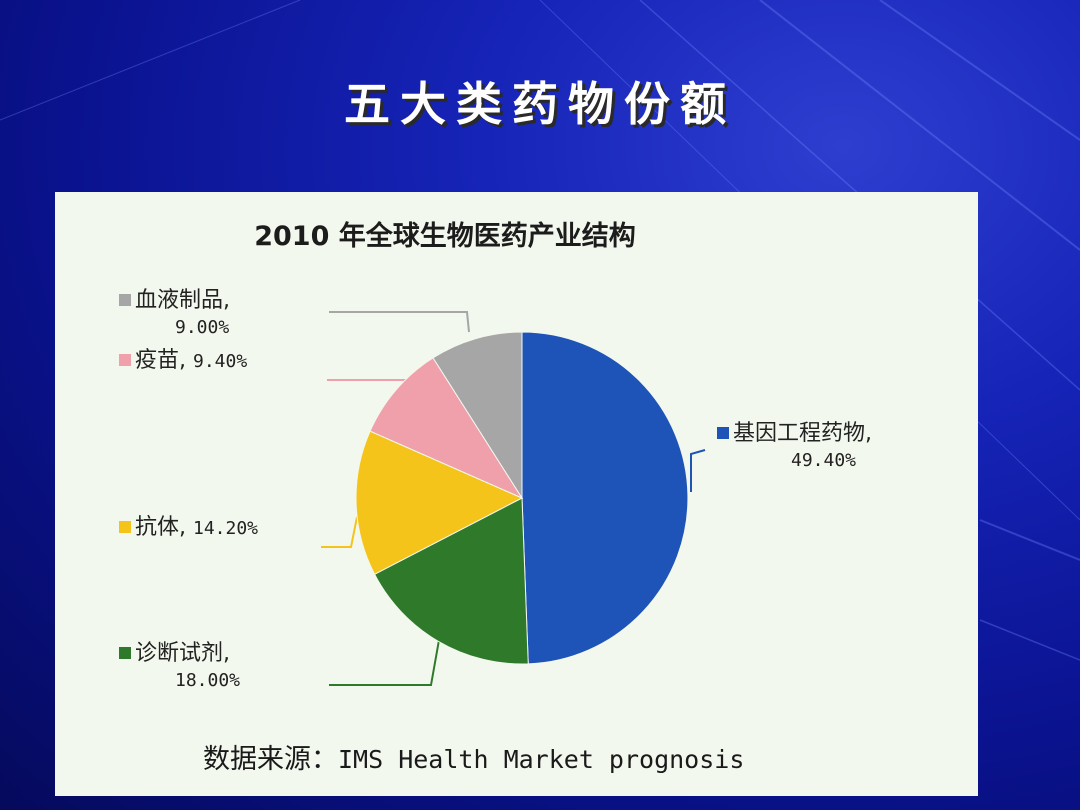 The height and width of the screenshot is (810, 1080). Describe the element at coordinates (384, 662) in the screenshot. I see `leader-line-diagnostic` at that location.